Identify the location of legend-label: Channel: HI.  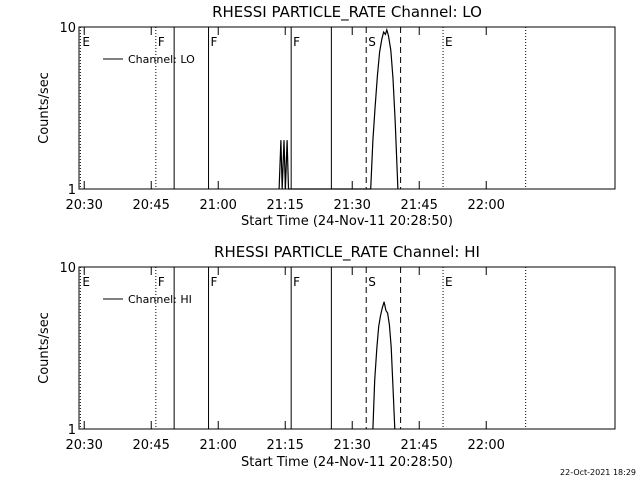
(160, 299).